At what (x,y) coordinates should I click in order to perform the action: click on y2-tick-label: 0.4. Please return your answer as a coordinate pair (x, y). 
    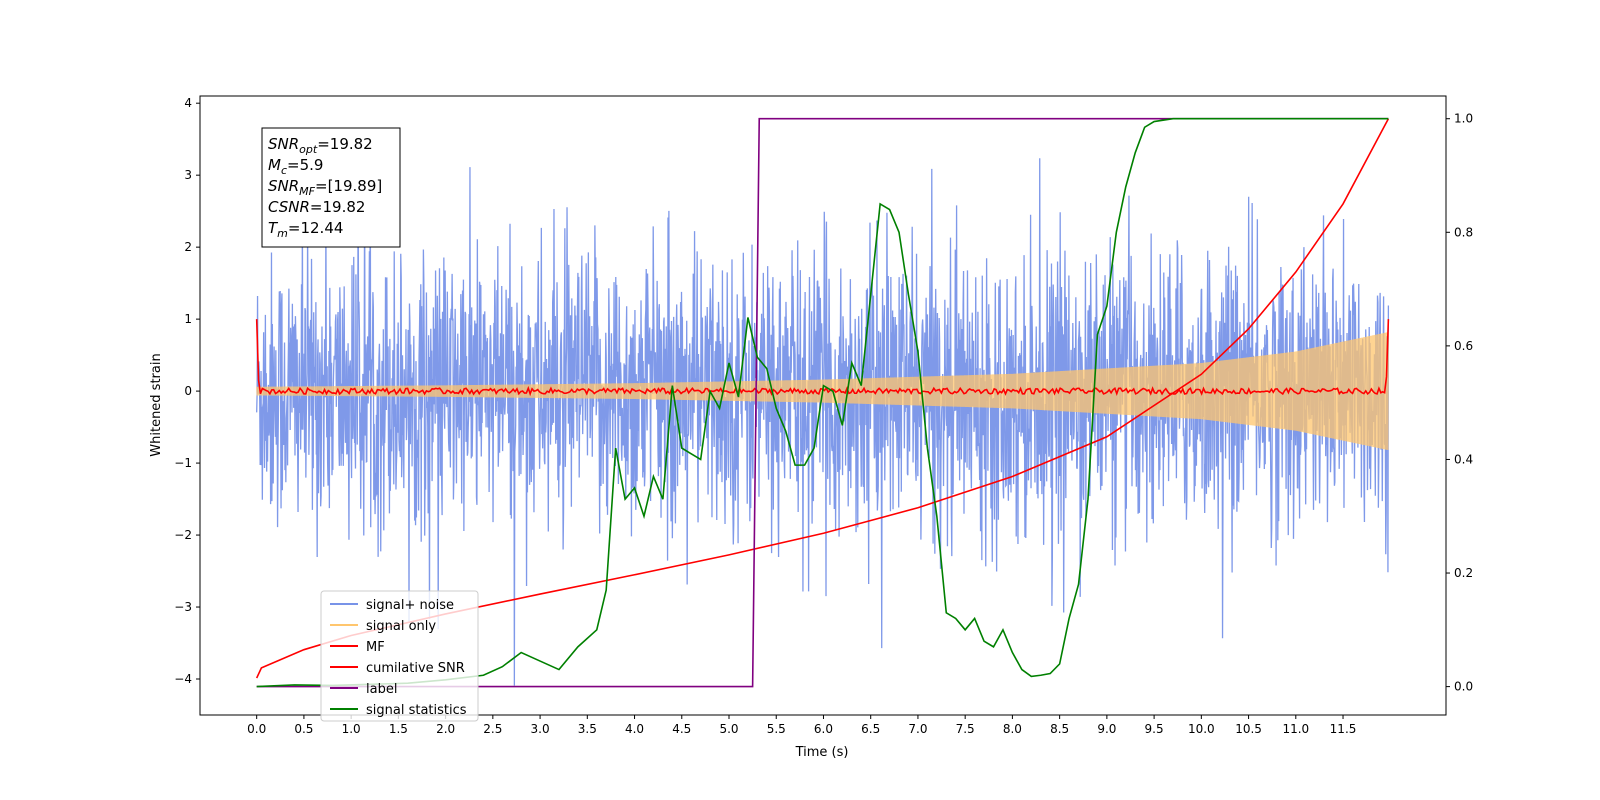
    Looking at the image, I should click on (1463, 459).